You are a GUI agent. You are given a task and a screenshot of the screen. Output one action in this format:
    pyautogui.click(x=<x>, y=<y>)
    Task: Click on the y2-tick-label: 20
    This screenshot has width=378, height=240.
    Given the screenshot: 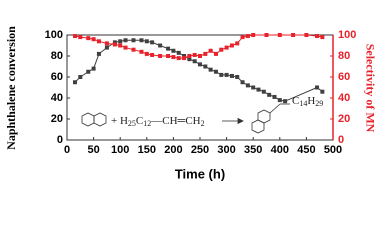 What is the action you would take?
    pyautogui.click(x=344, y=119)
    